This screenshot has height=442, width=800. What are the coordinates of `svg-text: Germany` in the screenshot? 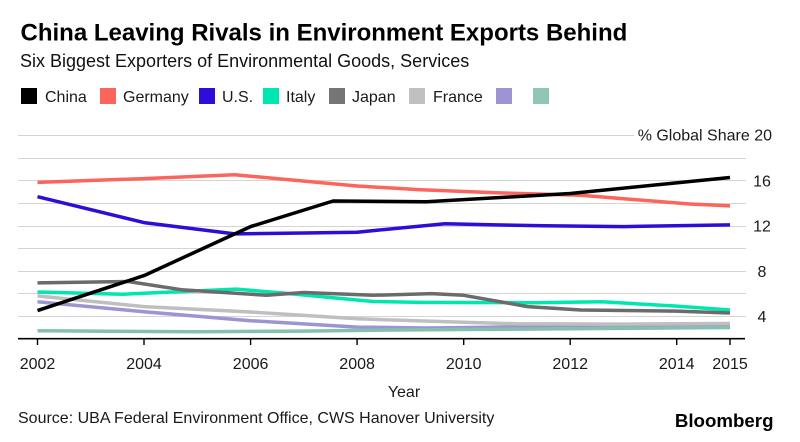 It's located at (156, 97).